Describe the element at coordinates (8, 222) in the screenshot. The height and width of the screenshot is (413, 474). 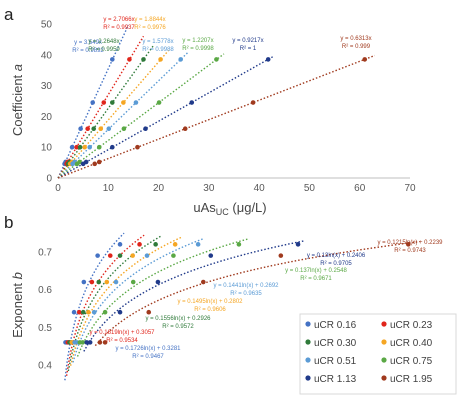
I see `panel-b-label: b` at that location.